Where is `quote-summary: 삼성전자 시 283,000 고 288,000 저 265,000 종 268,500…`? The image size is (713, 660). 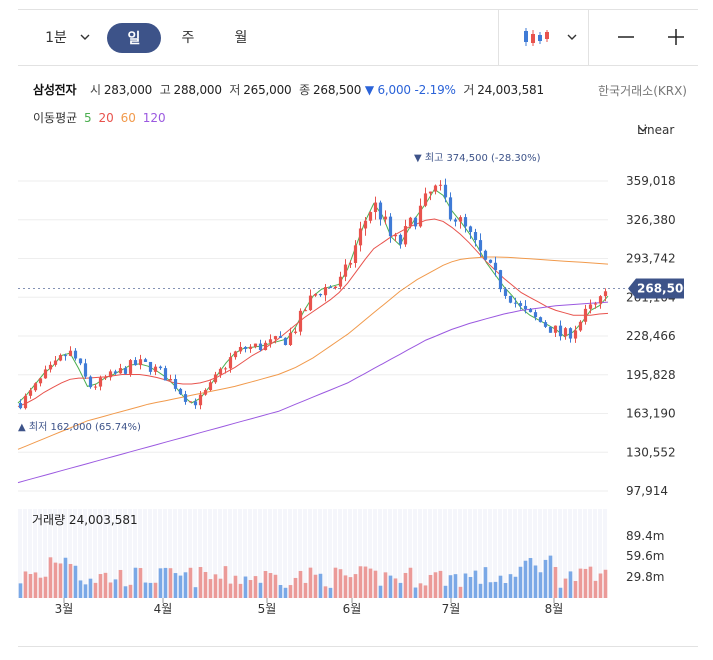
quote-summary: 삼성전자 시 283,000 고 288,000 저 265,000 종 268,500… is located at coordinates (288, 89).